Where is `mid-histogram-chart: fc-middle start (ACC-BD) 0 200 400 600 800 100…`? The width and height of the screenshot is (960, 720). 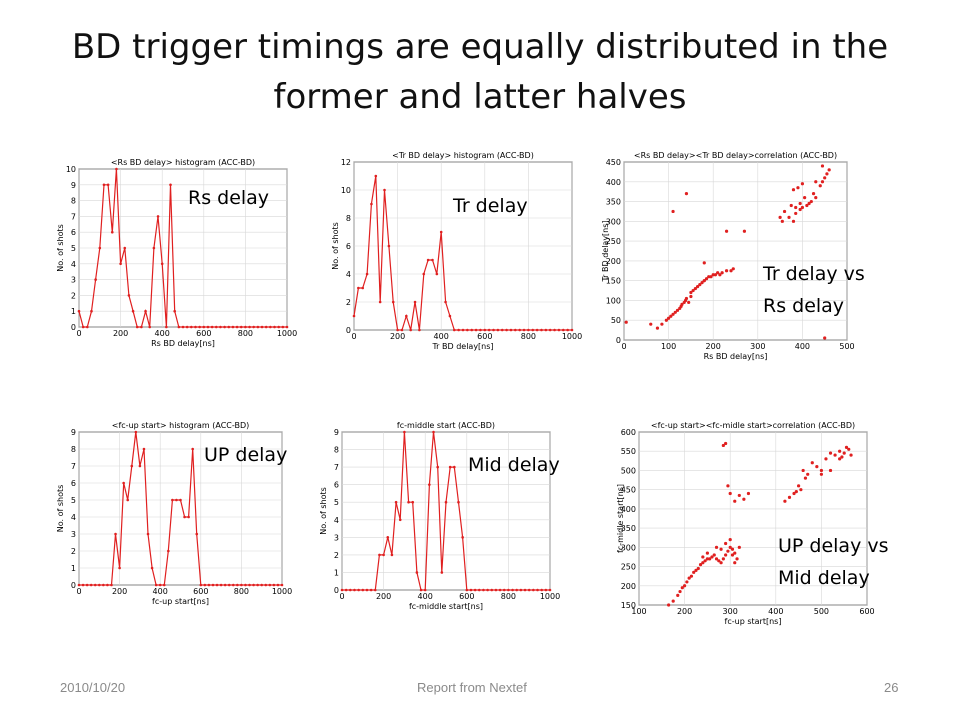
mid-histogram-chart: fc-middle start (ACC-BD) 0 200 400 600 800 100… is located at coordinates (439, 516).